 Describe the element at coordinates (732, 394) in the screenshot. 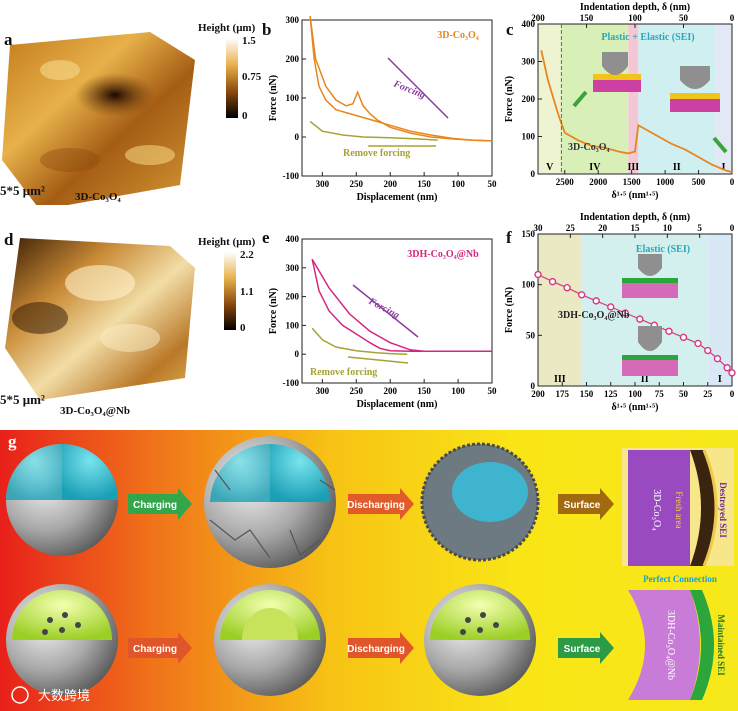

I see `chart-f-xtick-label-8: 0` at that location.